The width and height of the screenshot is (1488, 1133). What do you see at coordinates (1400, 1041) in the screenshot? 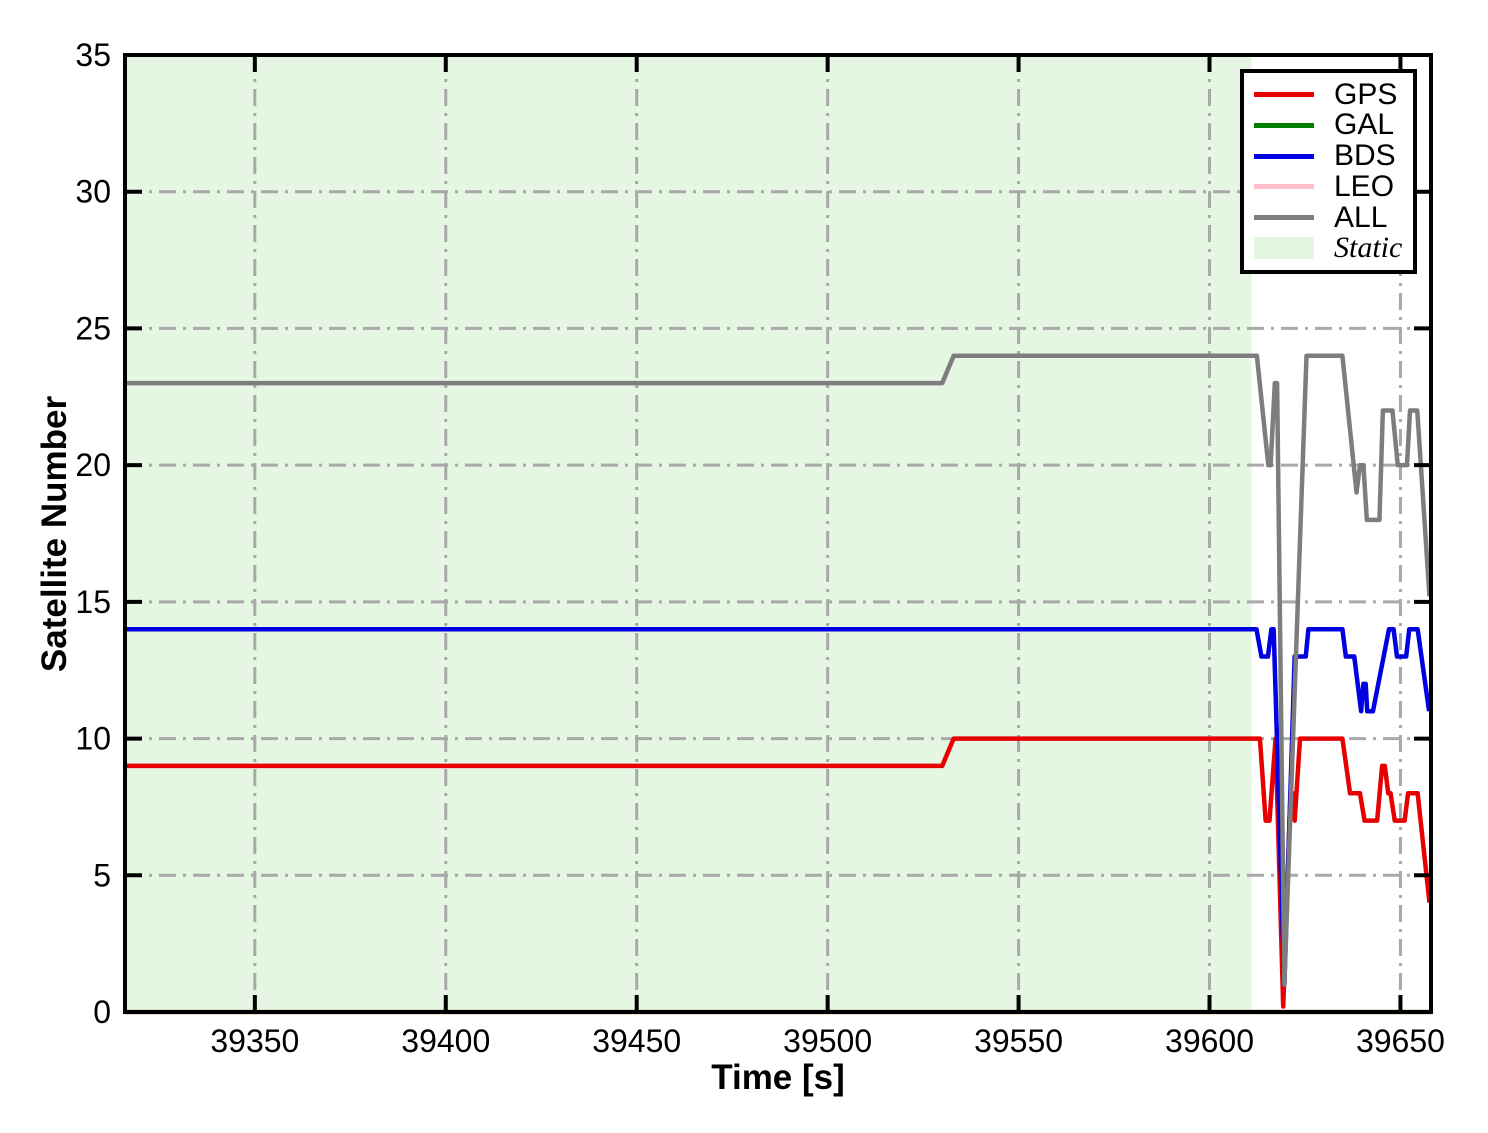
I see `x-tick-label: 39650` at bounding box center [1400, 1041].